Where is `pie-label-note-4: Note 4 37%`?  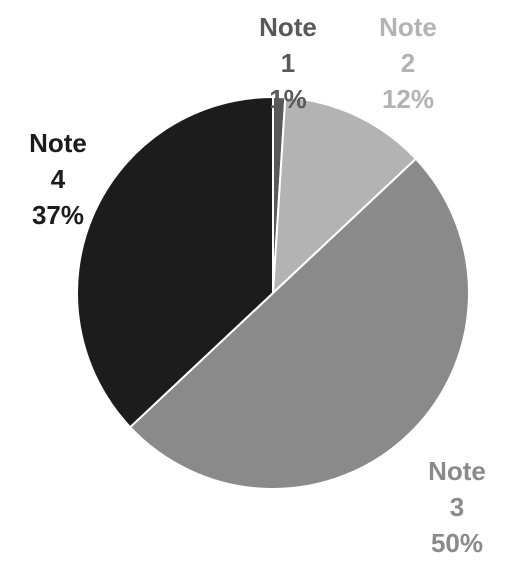
pie-label-note-4: Note 4 37% is located at coordinates (58, 179).